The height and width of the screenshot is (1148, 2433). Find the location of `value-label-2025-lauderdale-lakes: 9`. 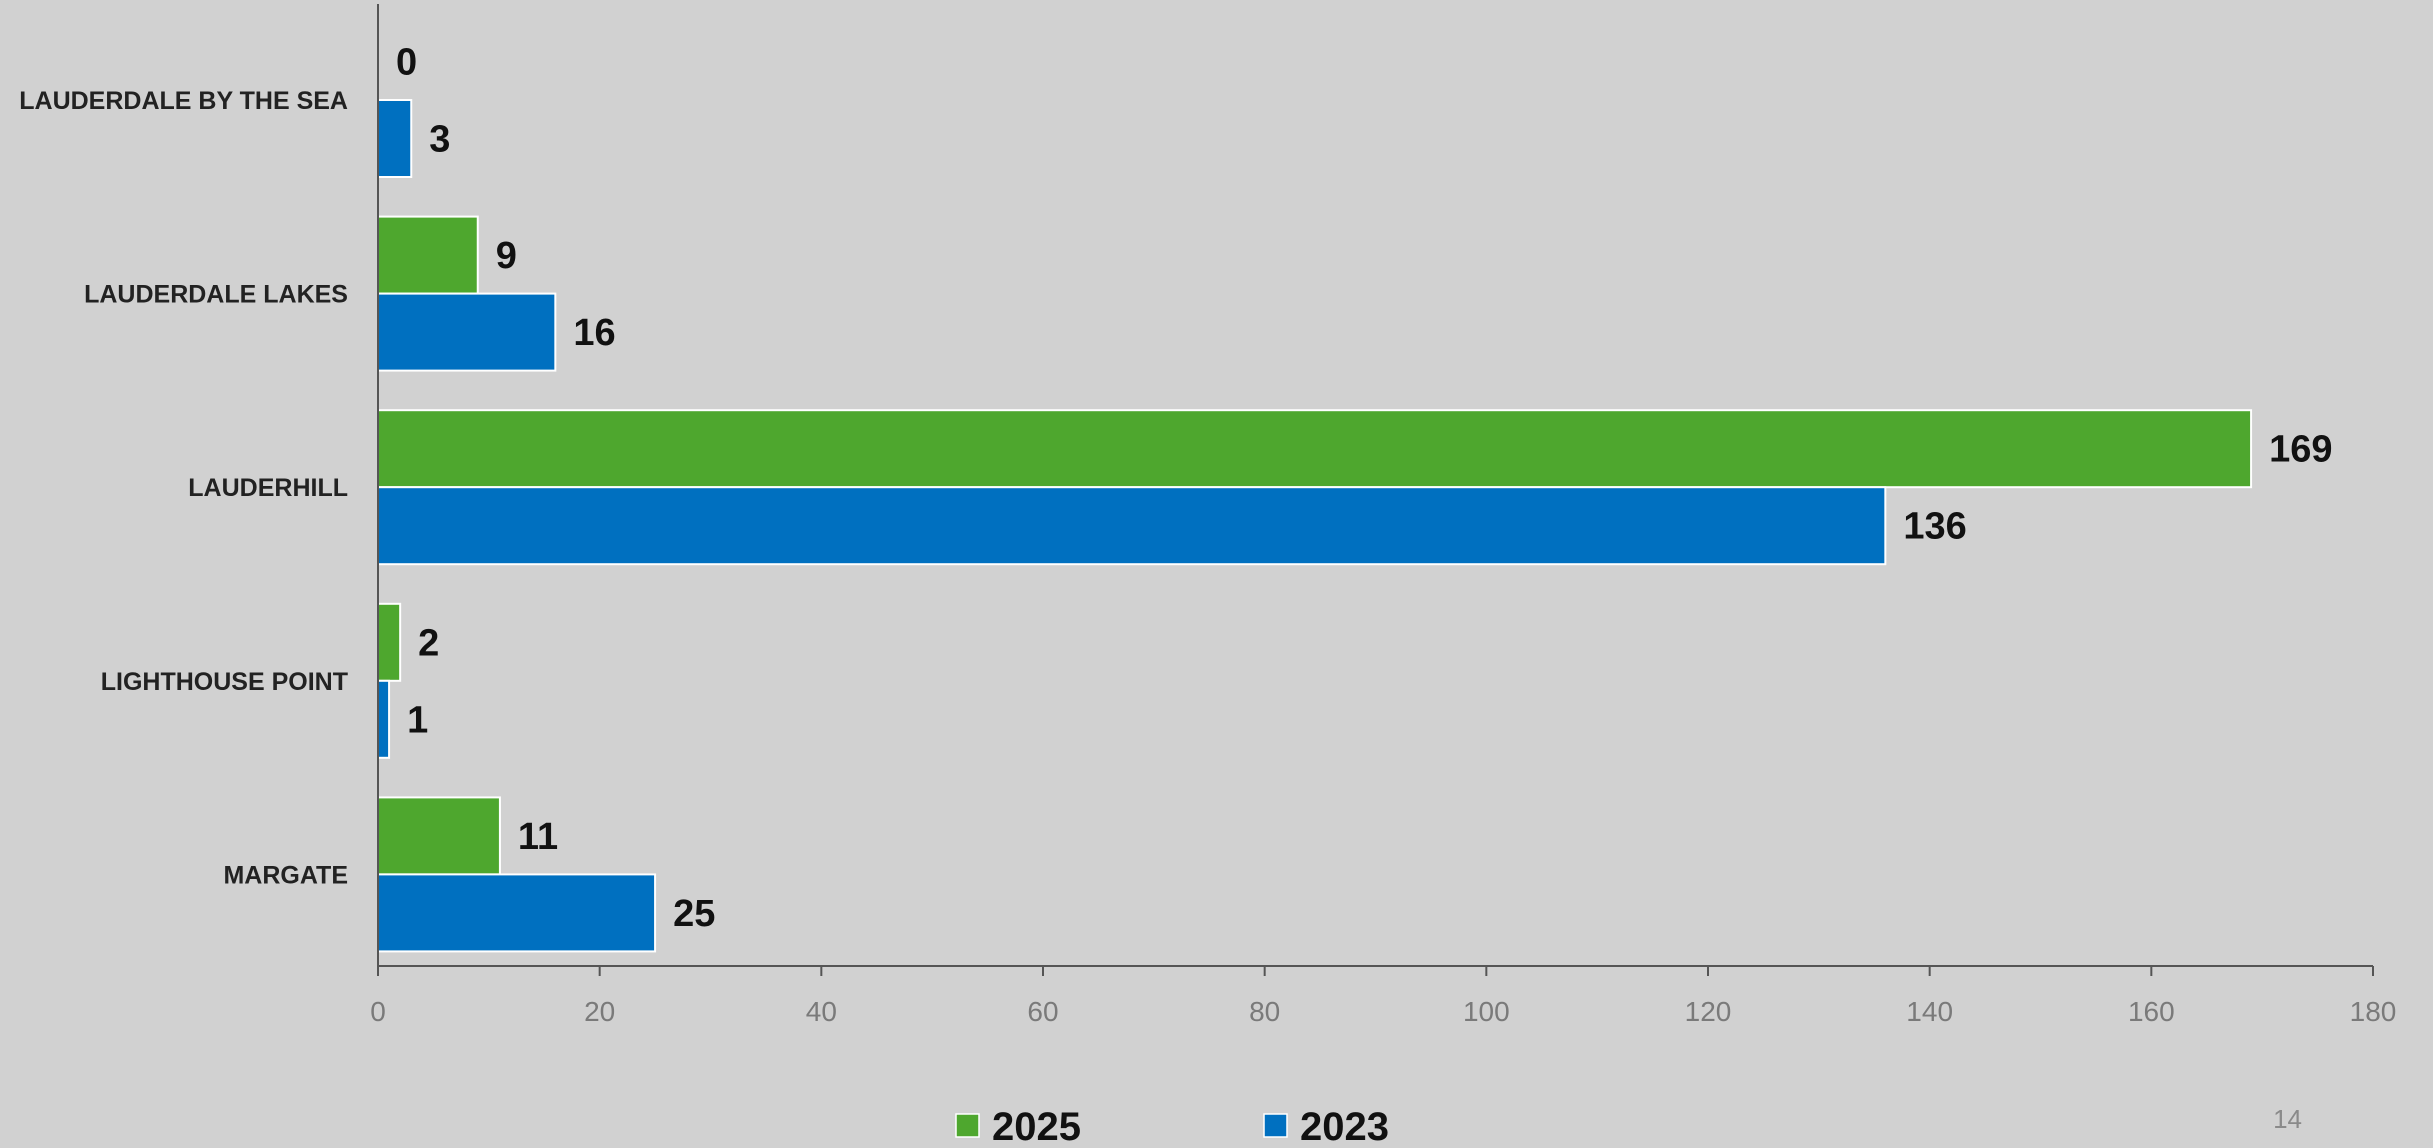

value-label-2025-lauderdale-lakes: 9 is located at coordinates (506, 256).